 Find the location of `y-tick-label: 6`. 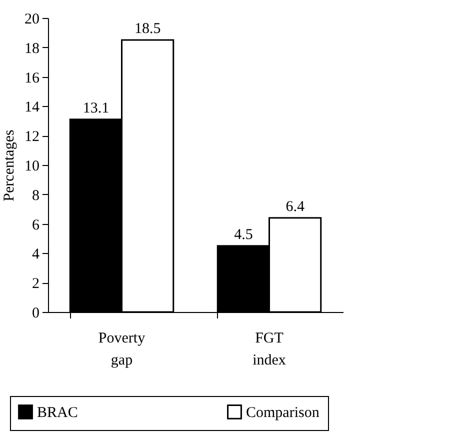

y-tick-label: 6 is located at coordinates (36, 225).